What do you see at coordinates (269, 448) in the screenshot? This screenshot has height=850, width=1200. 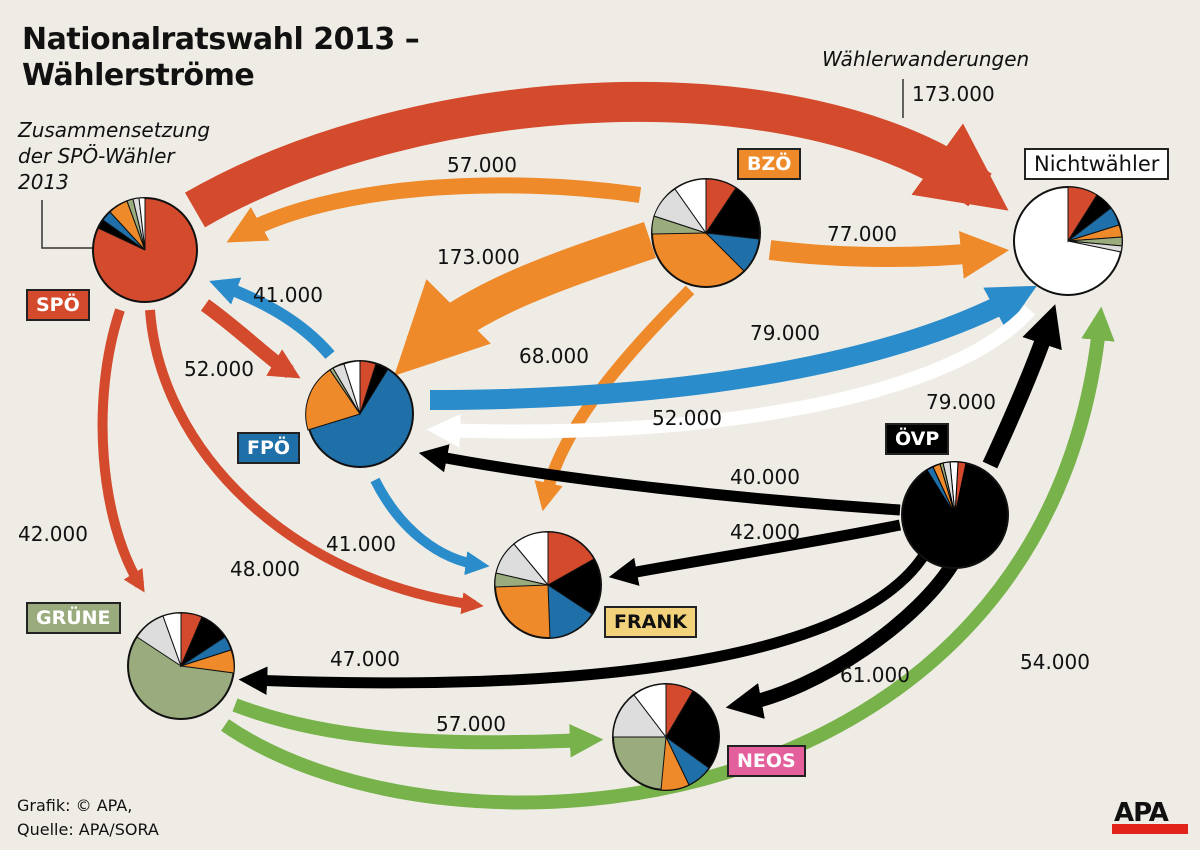 I see `party-label-fpo: FPÖ` at bounding box center [269, 448].